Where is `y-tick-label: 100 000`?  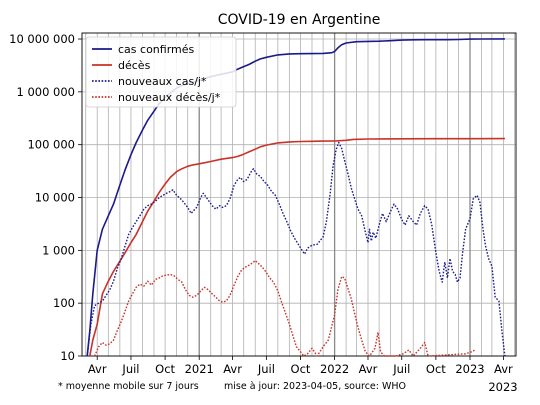
y-tick-label: 100 000 is located at coordinates (51, 145).